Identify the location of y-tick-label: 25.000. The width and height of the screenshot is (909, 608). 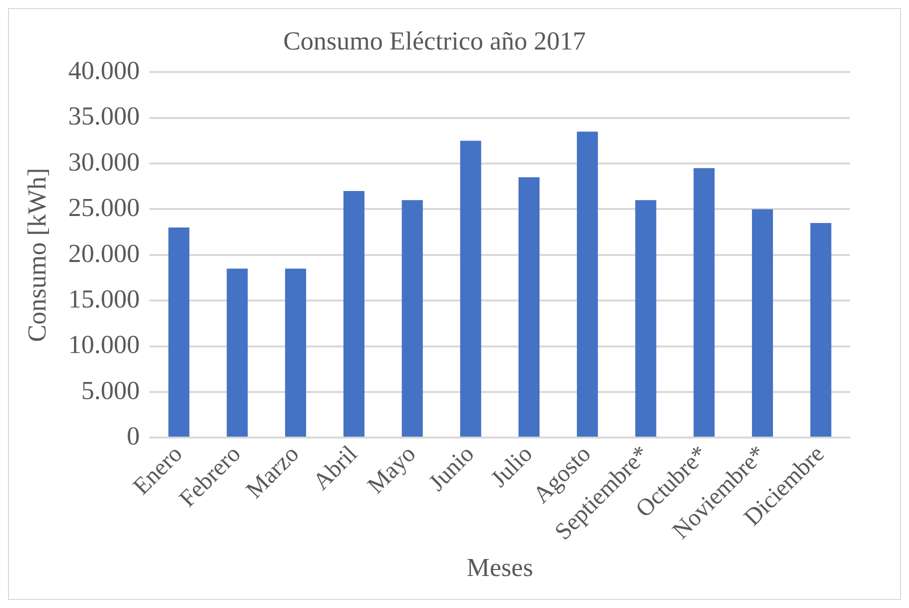
(104, 207).